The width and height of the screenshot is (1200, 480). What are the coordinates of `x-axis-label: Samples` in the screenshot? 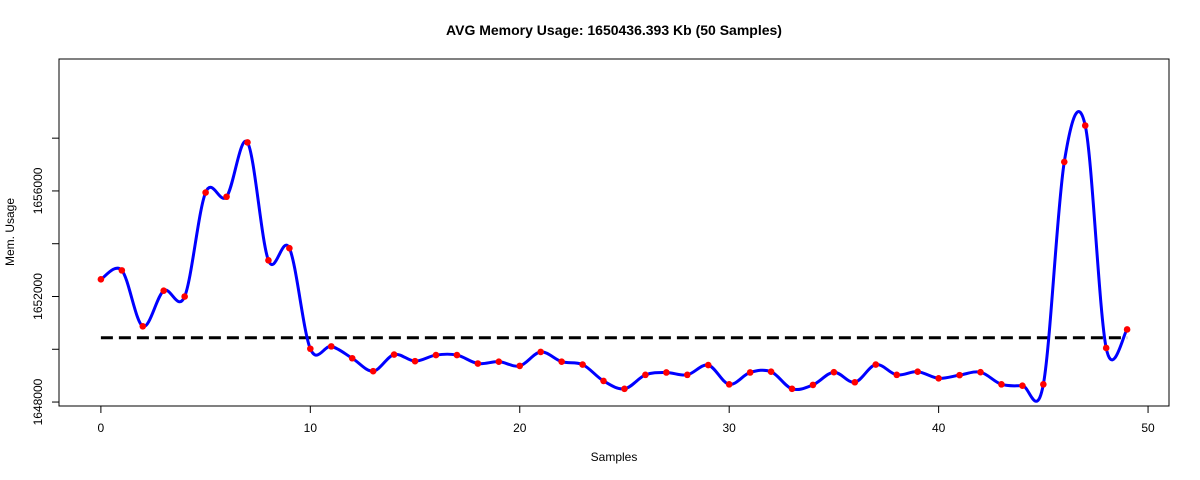 It's located at (614, 457).